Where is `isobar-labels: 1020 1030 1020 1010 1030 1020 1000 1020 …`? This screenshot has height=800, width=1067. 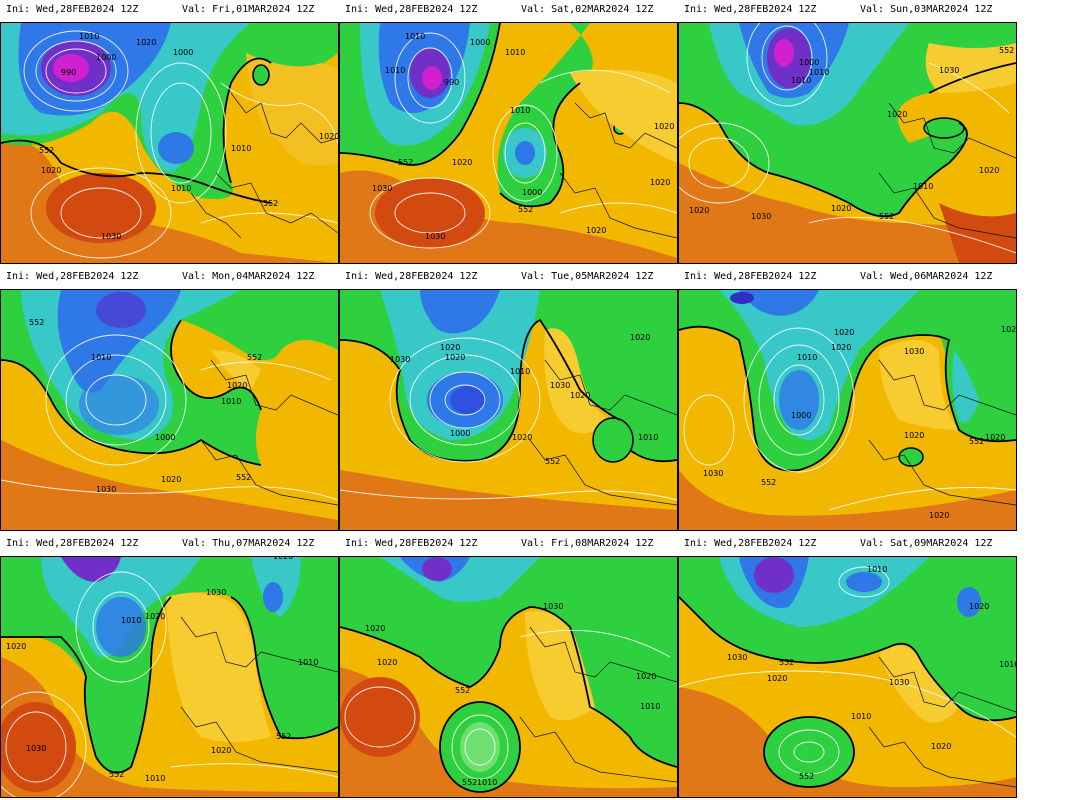 isobar-labels: 1020 1030 1020 1010 1030 1020 1000 1020 … is located at coordinates (524, 399).